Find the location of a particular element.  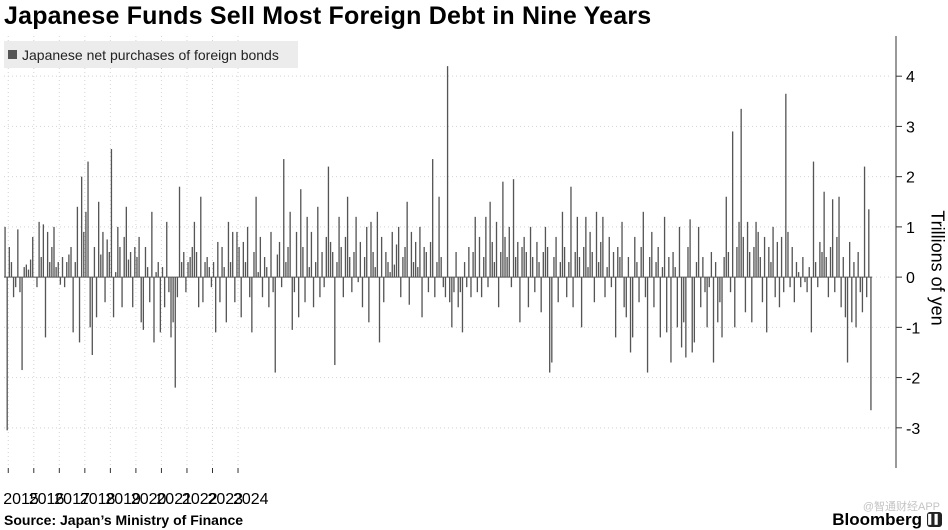

x-tick-label: 2024 is located at coordinates (251, 499).